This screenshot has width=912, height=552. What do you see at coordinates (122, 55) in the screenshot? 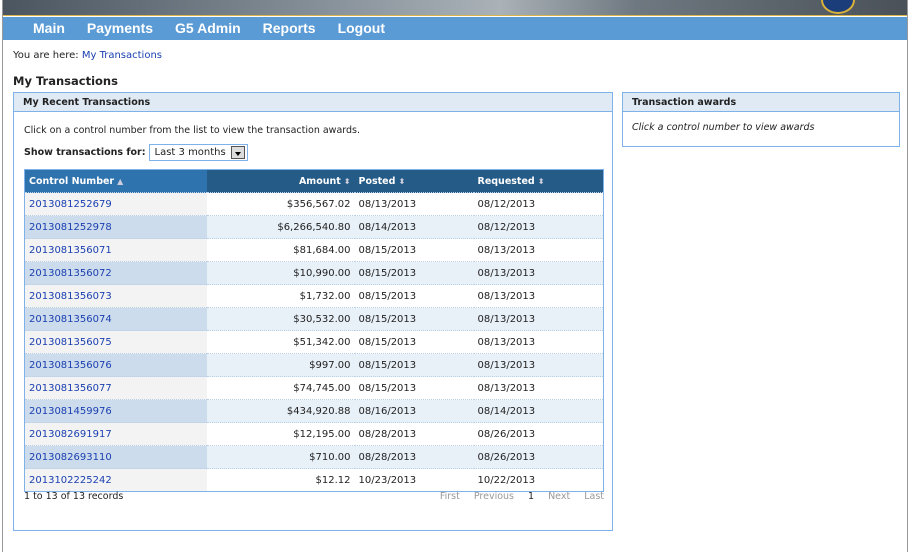
I see `breadcrumb-current: My Transactions` at bounding box center [122, 55].